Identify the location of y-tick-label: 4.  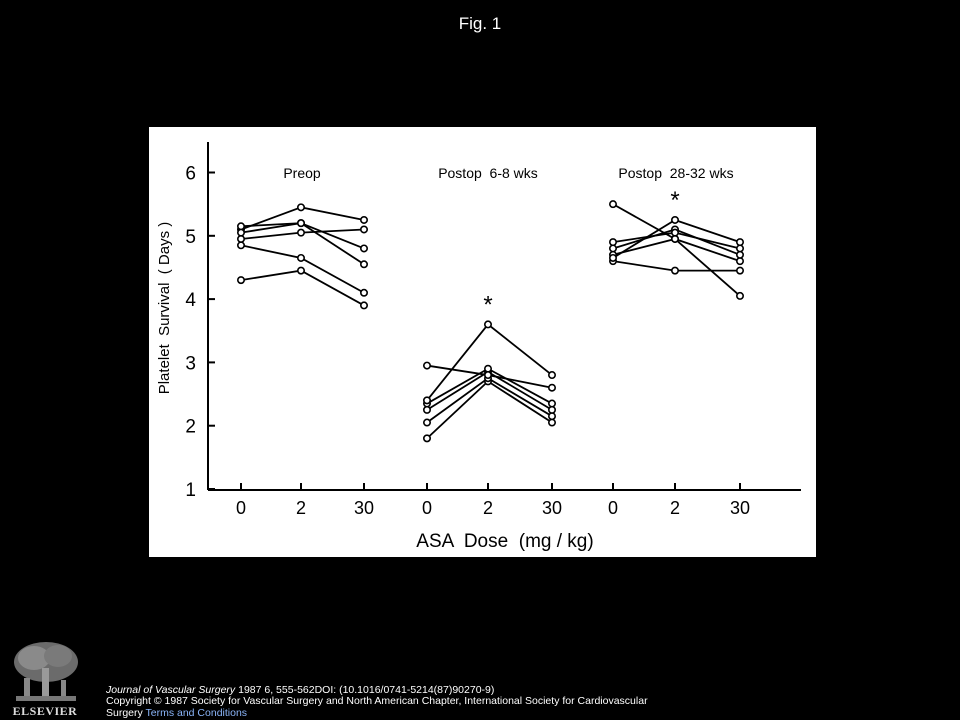
(190, 300).